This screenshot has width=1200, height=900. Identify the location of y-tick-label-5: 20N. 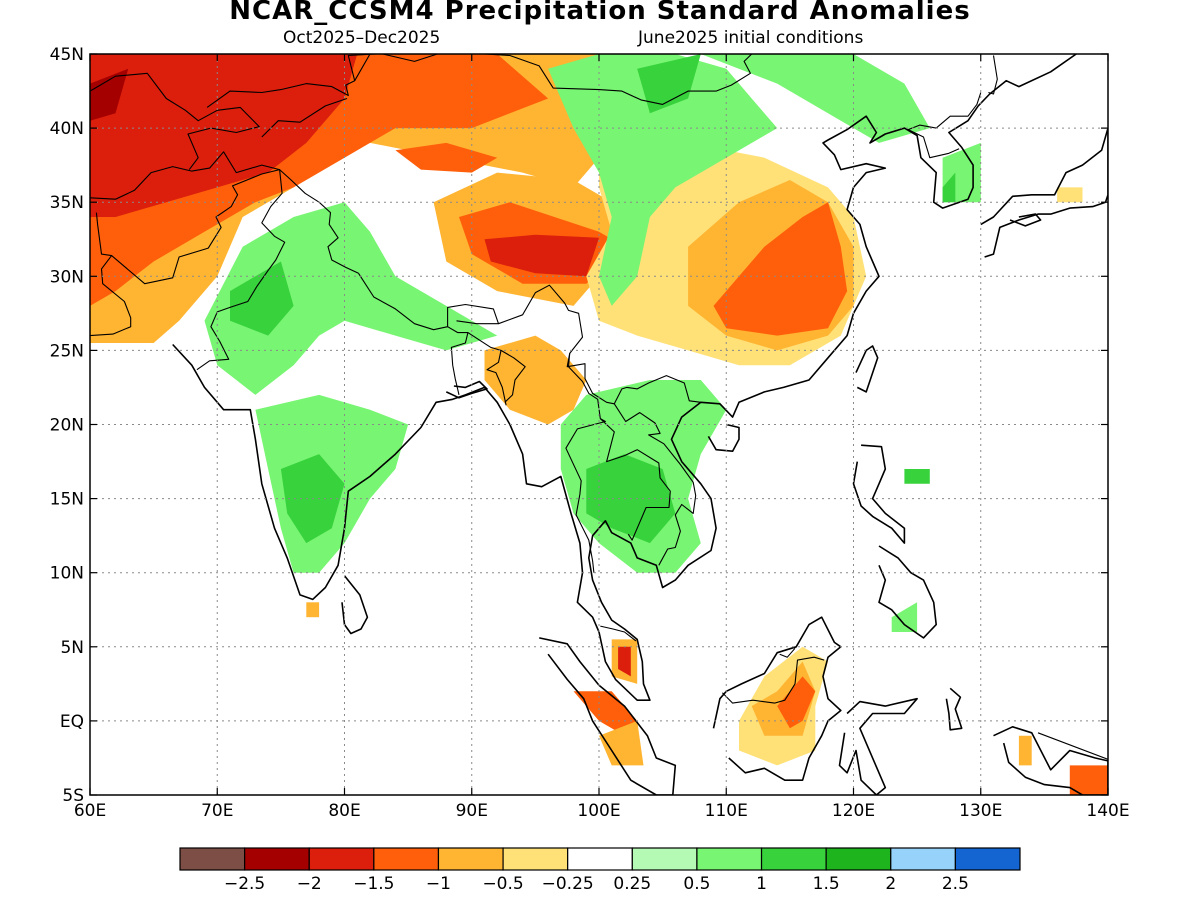
(67, 426).